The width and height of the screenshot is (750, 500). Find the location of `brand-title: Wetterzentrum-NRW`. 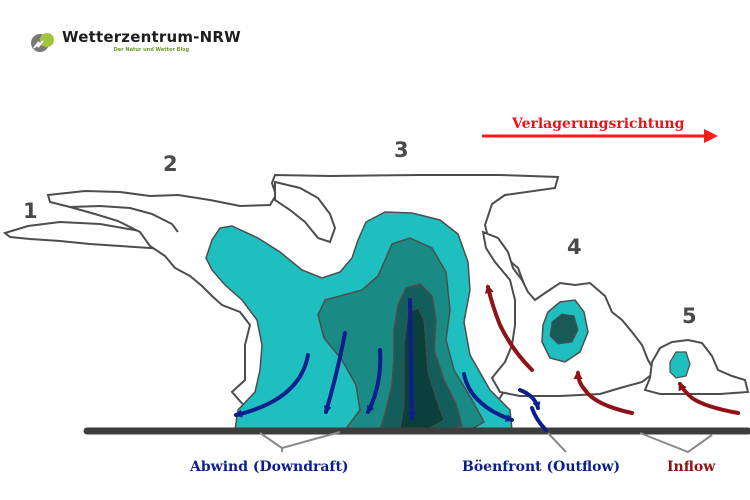

brand-title: Wetterzentrum-NRW is located at coordinates (151, 37).